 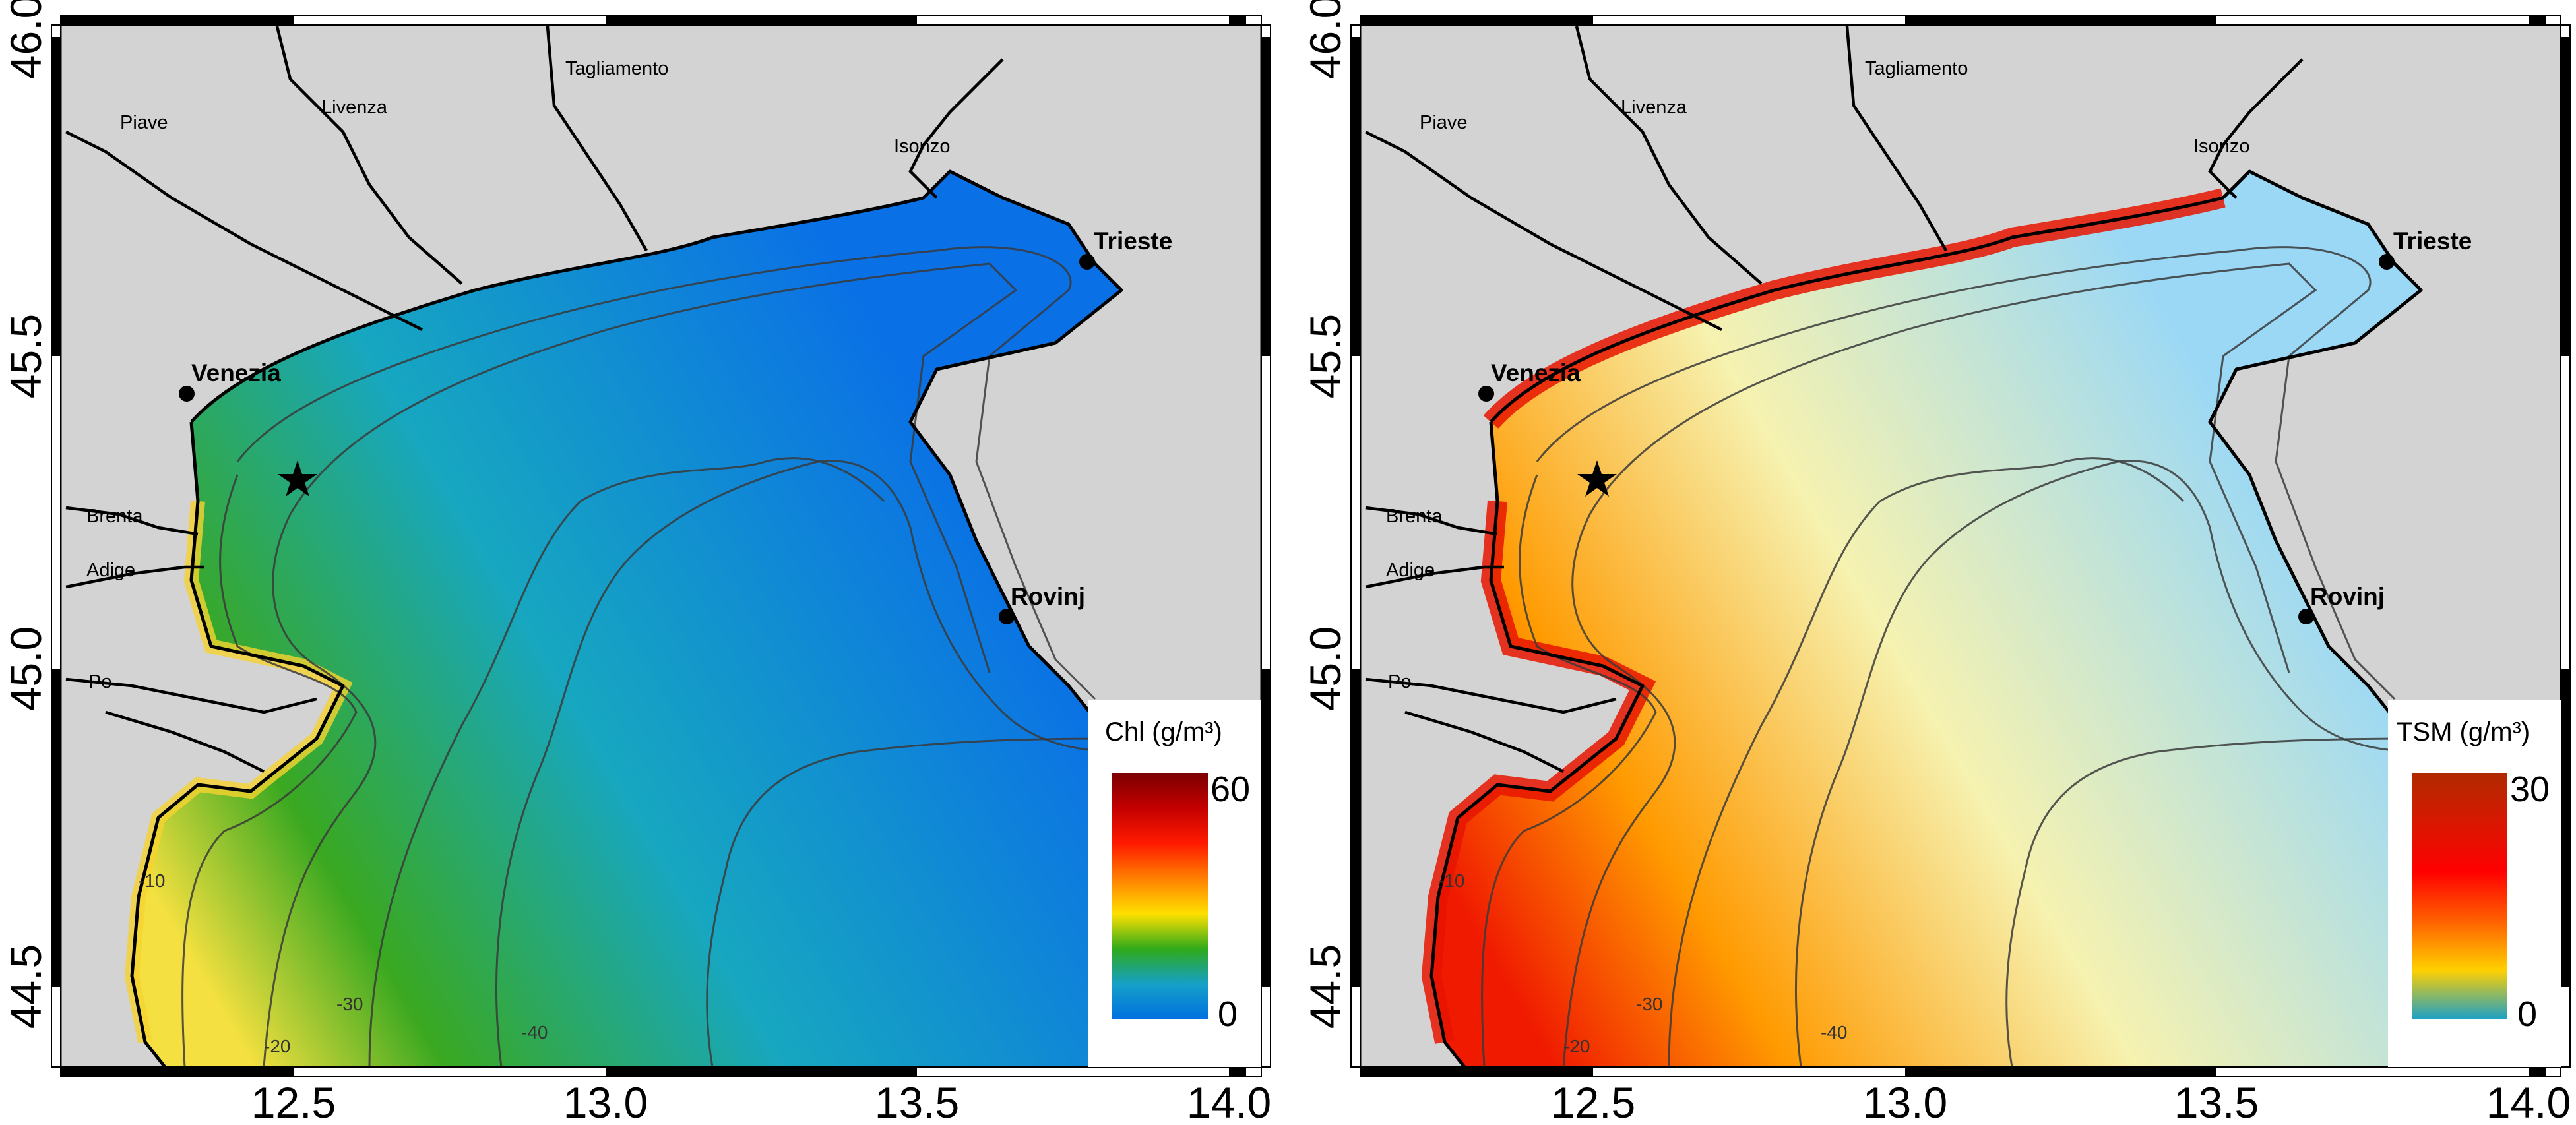 I want to click on colorbar: Chl (g/m³) 60 0, so click(x=1174, y=883).